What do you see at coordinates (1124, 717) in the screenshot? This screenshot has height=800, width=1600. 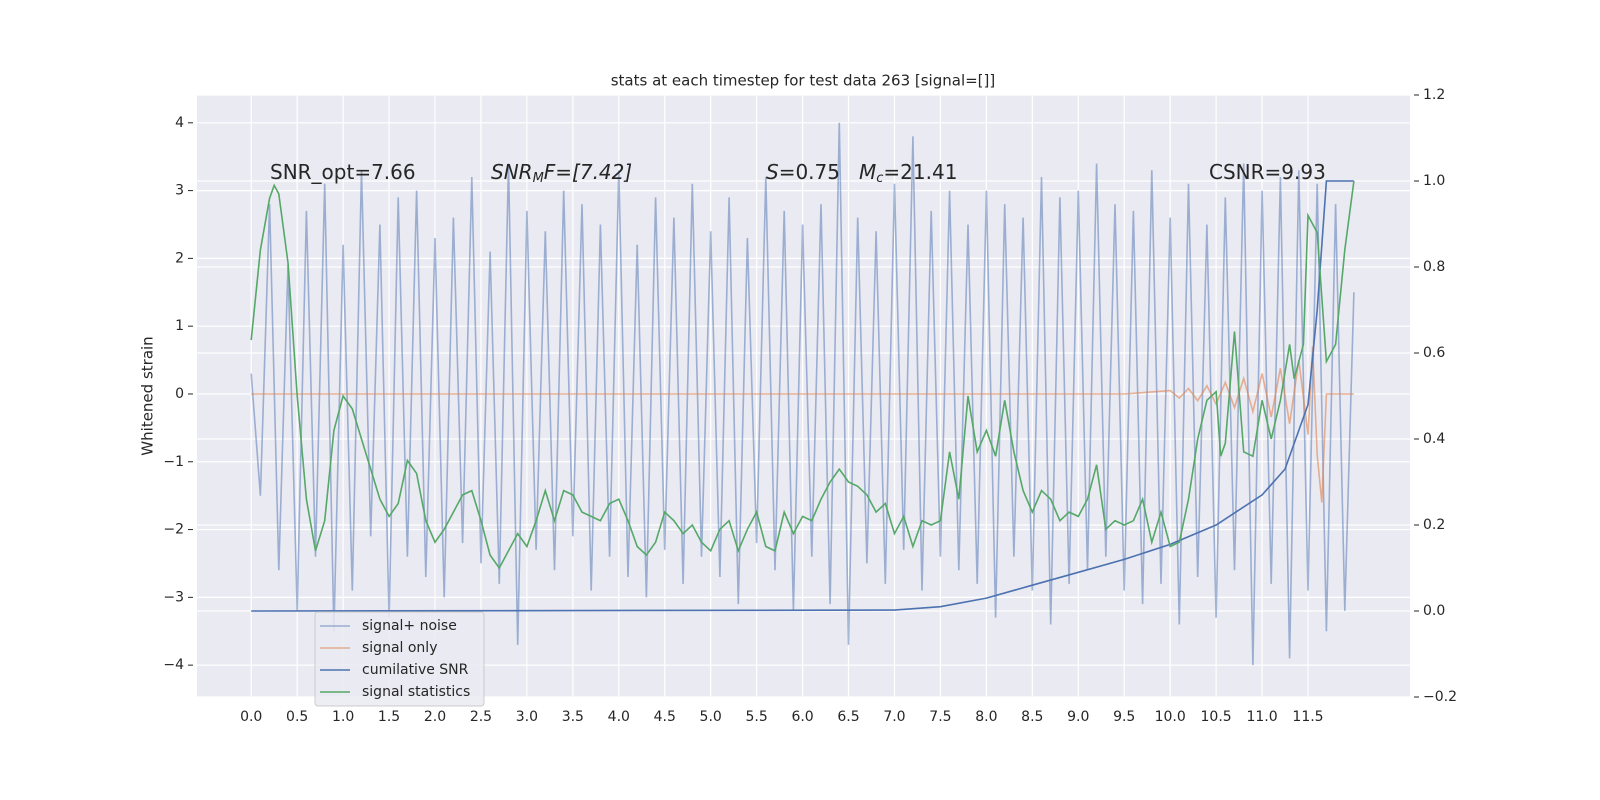 I see `x-tick-label: 9.5` at bounding box center [1124, 717].